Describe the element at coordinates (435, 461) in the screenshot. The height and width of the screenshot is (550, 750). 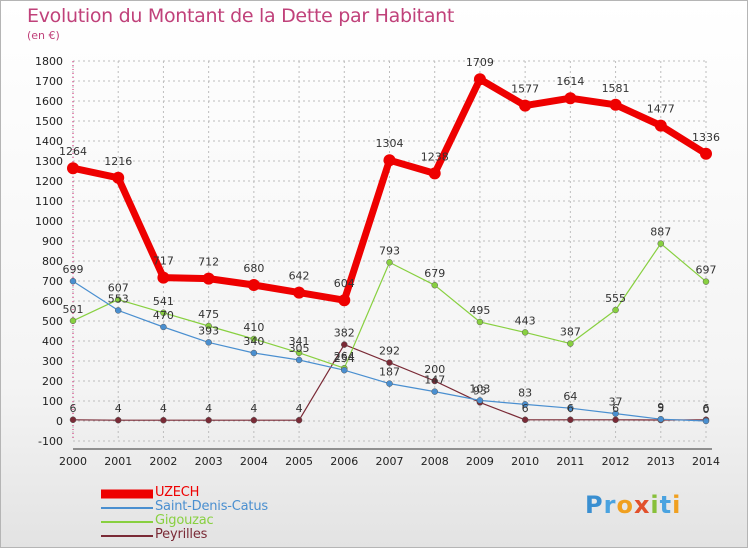
I see `x-tick-label: 2008` at that location.